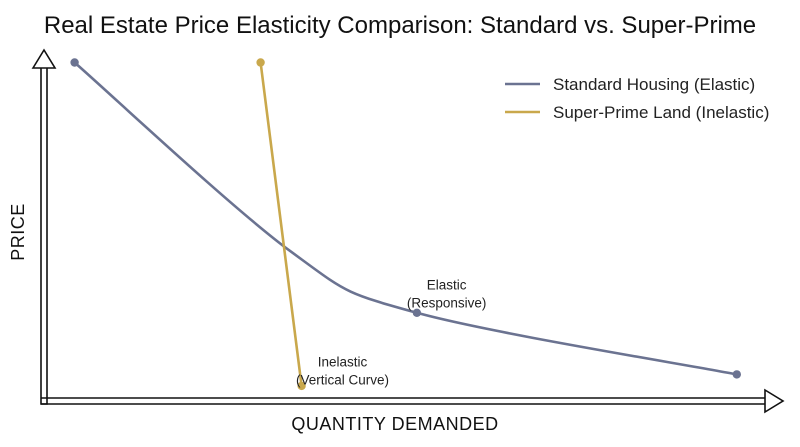  What do you see at coordinates (394, 424) in the screenshot?
I see `x-axis-label: QUANTITY DEMANDED` at bounding box center [394, 424].